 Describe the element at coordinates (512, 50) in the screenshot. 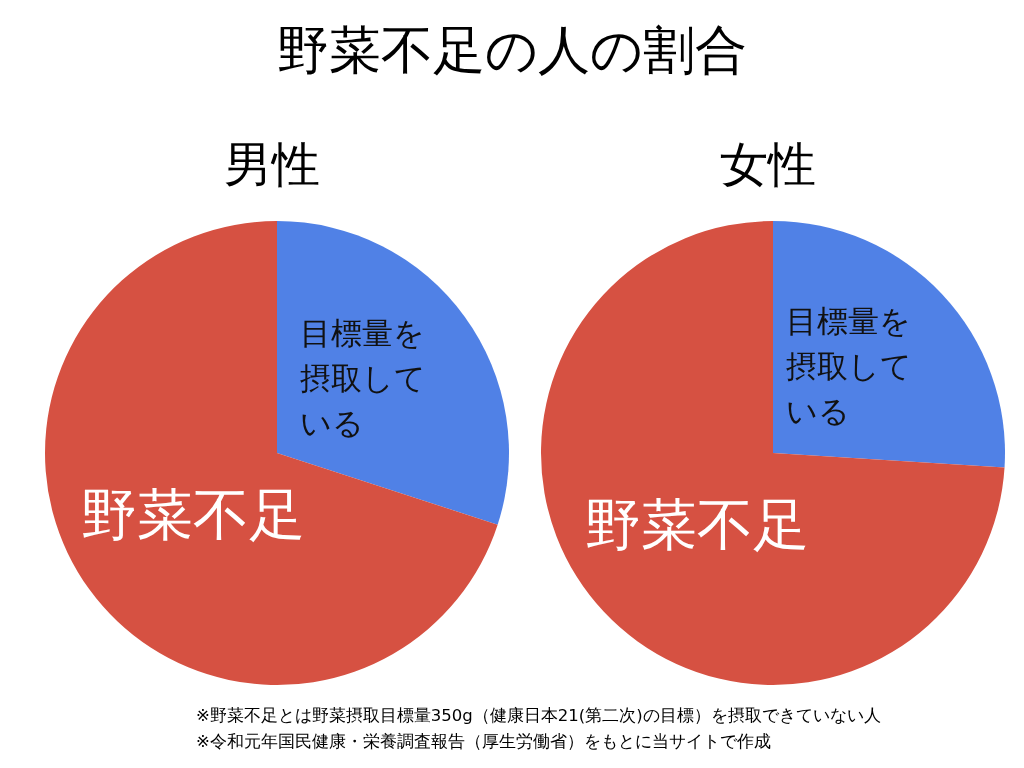

I see `text: 野菜不足の人の割合` at that location.